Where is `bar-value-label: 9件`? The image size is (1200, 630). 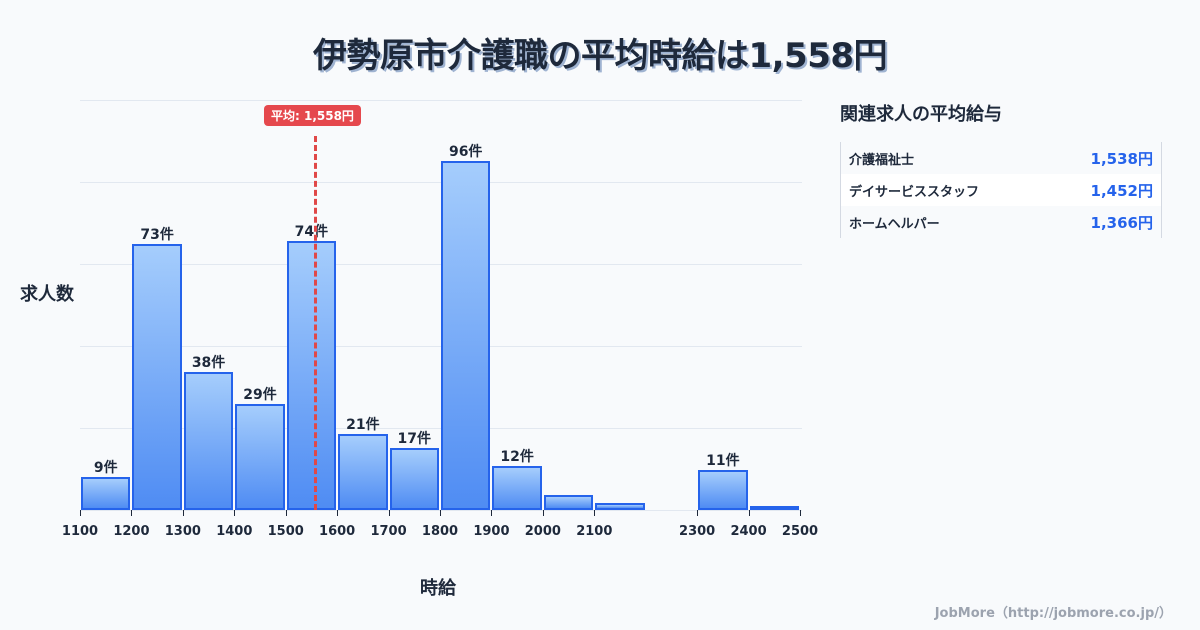 bar-value-label: 9件 is located at coordinates (105, 468).